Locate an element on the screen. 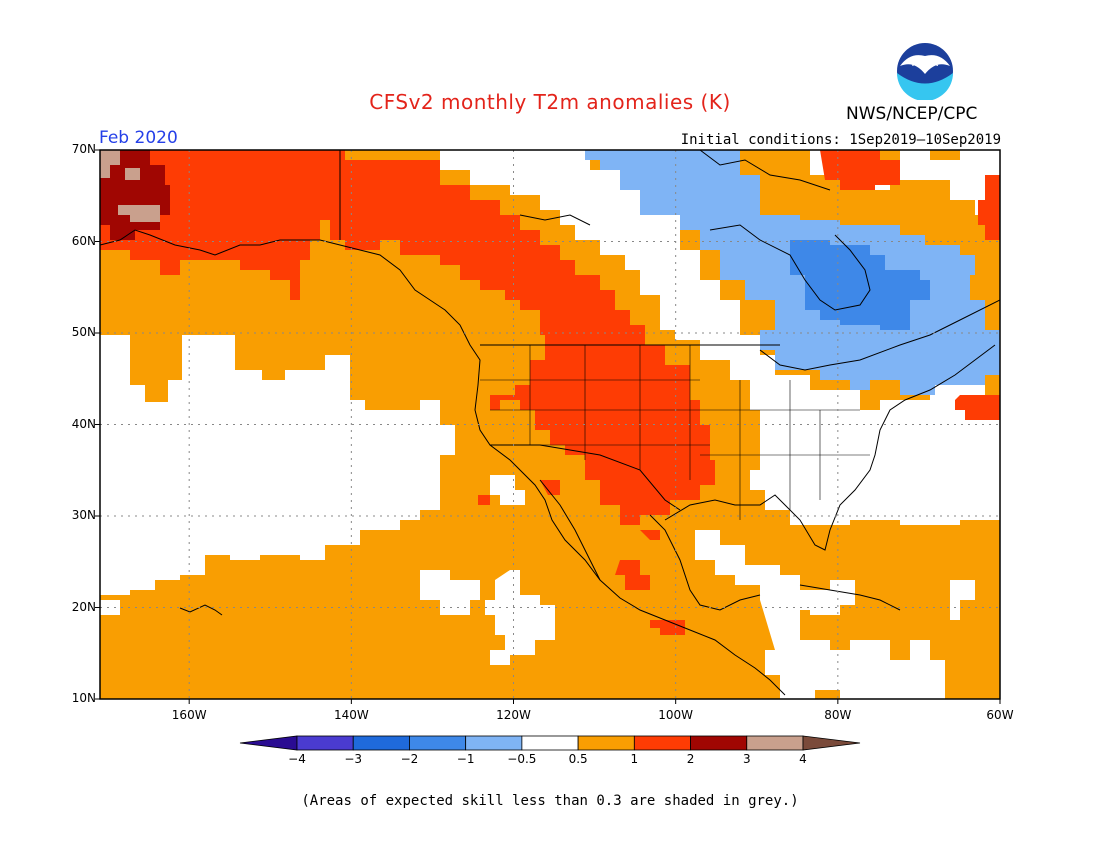 The width and height of the screenshot is (1100, 850). map-title: CFSv2 monthly T2m anomalies (K) is located at coordinates (550, 102).